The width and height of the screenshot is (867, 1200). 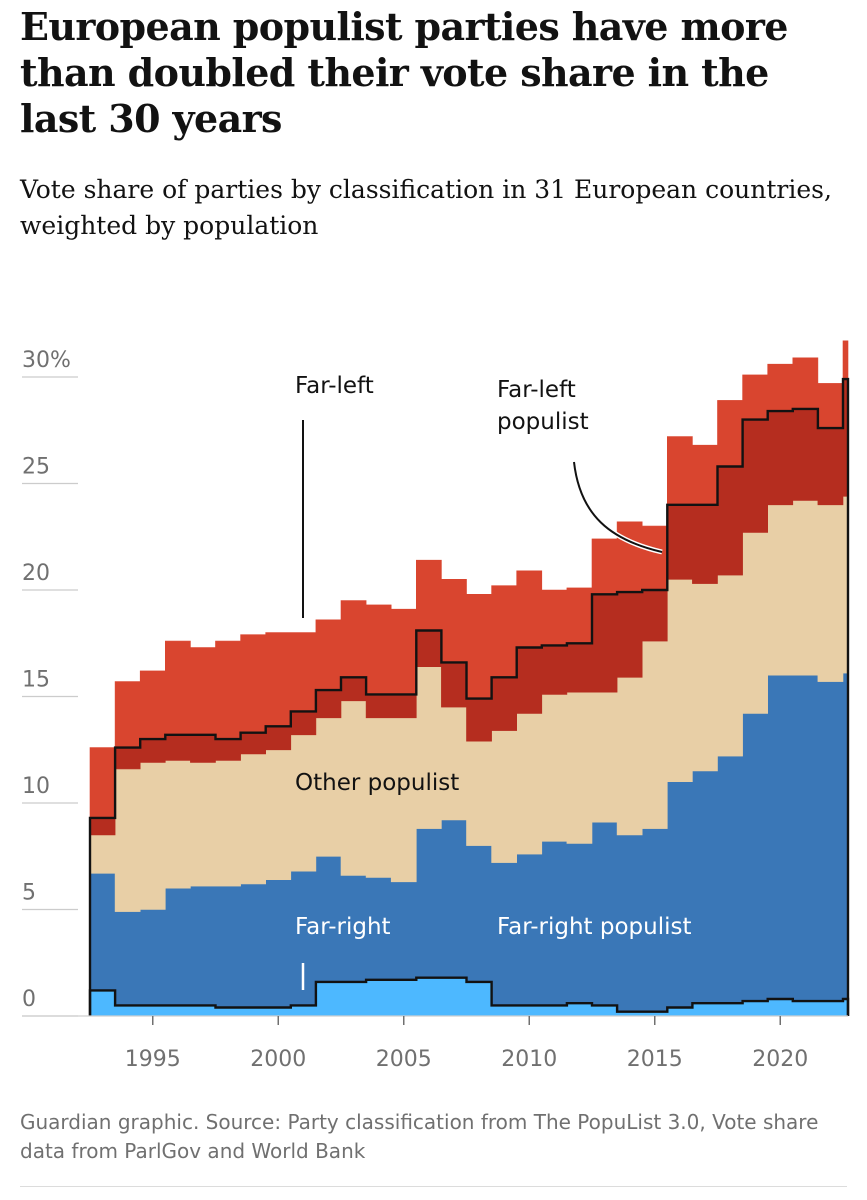 I want to click on y-axis-ticks: 30% 25 20 15 10 5 0, so click(x=46, y=680).